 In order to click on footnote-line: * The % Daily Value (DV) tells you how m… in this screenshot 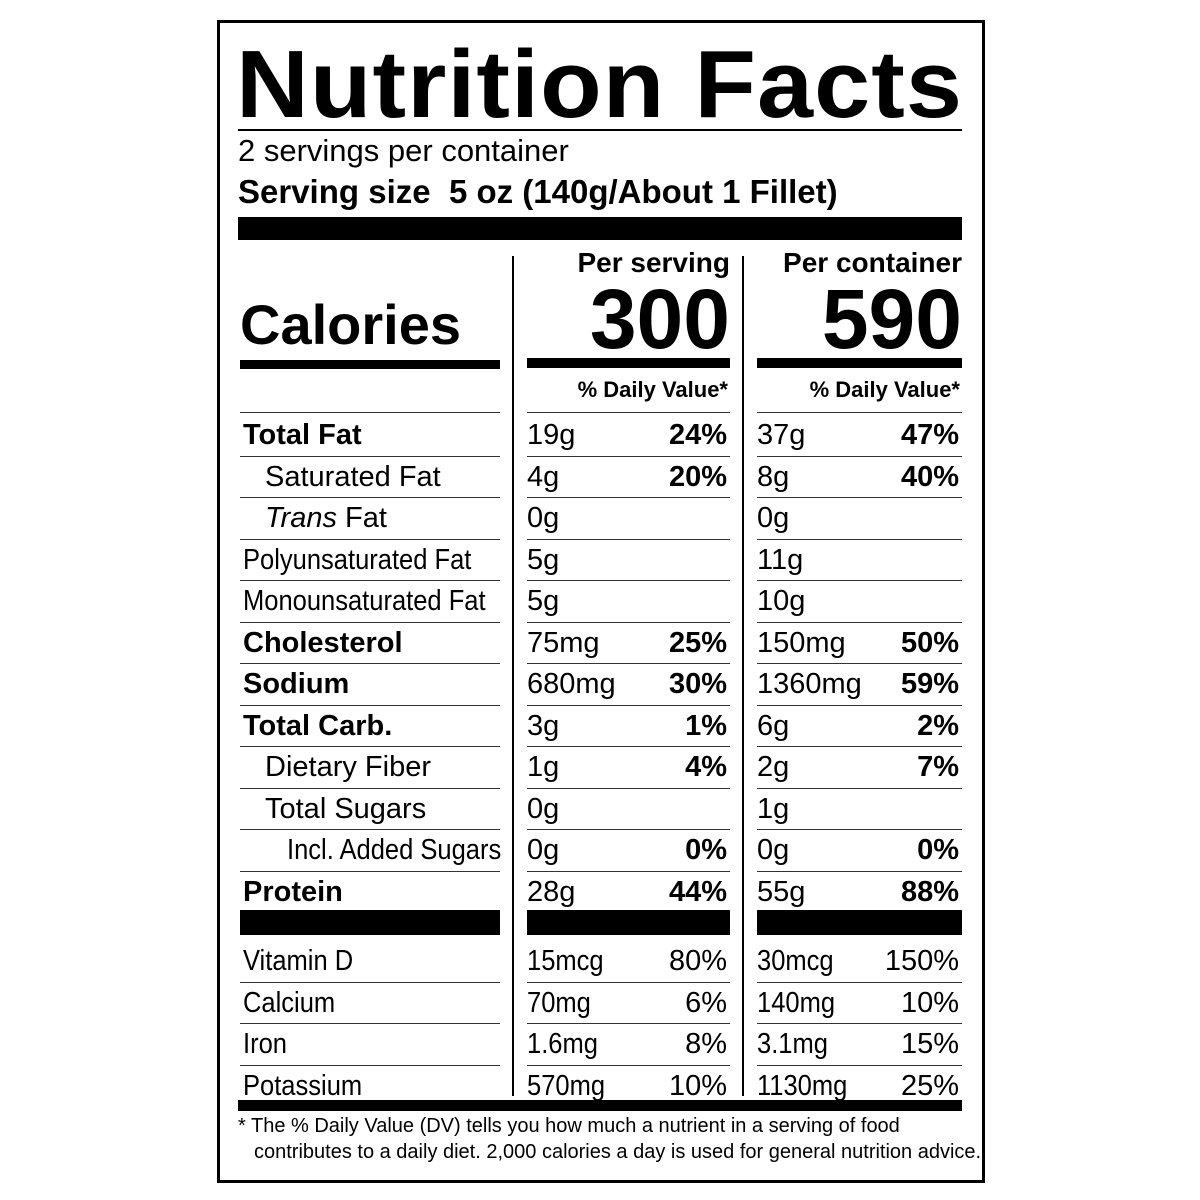, I will do `click(569, 1126)`.